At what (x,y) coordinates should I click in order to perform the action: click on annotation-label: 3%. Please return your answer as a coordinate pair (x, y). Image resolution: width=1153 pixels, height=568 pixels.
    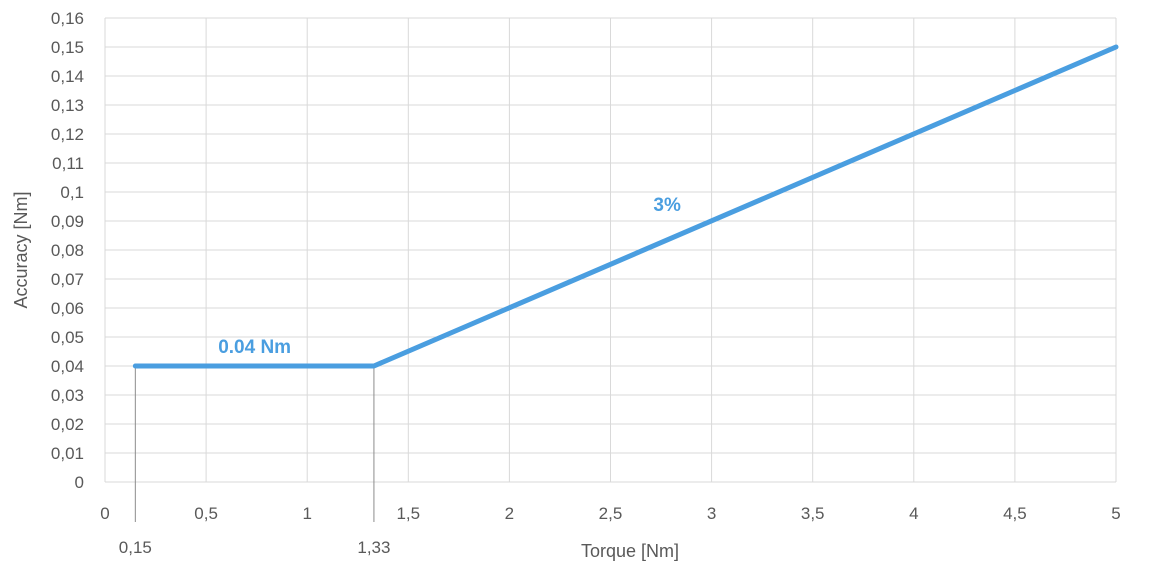
    Looking at the image, I should click on (667, 205).